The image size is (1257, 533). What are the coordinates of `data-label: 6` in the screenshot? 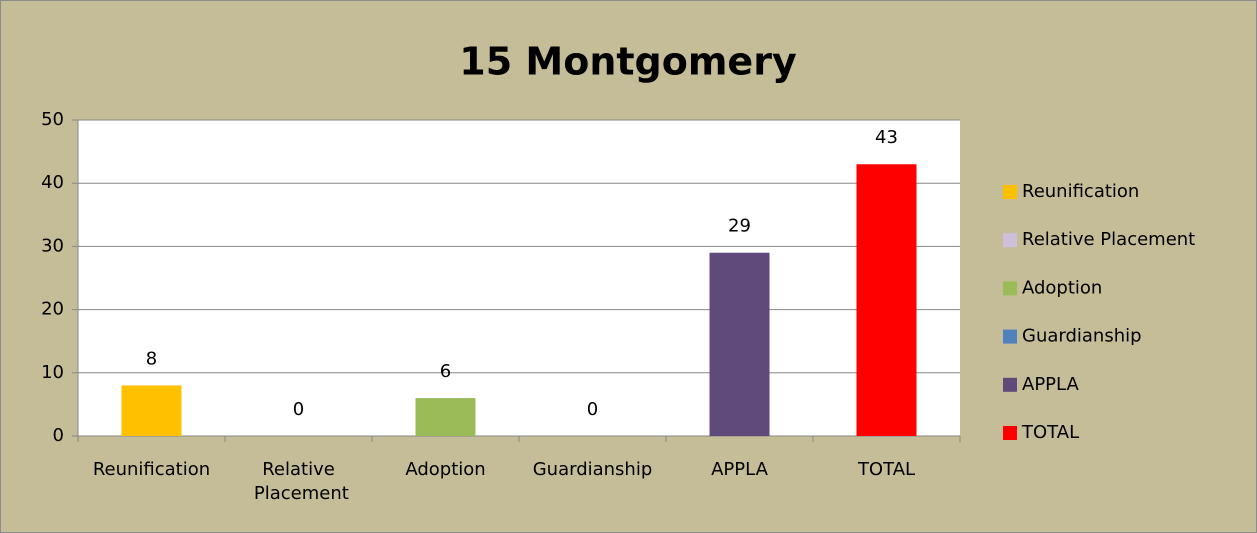 It's located at (445, 371).